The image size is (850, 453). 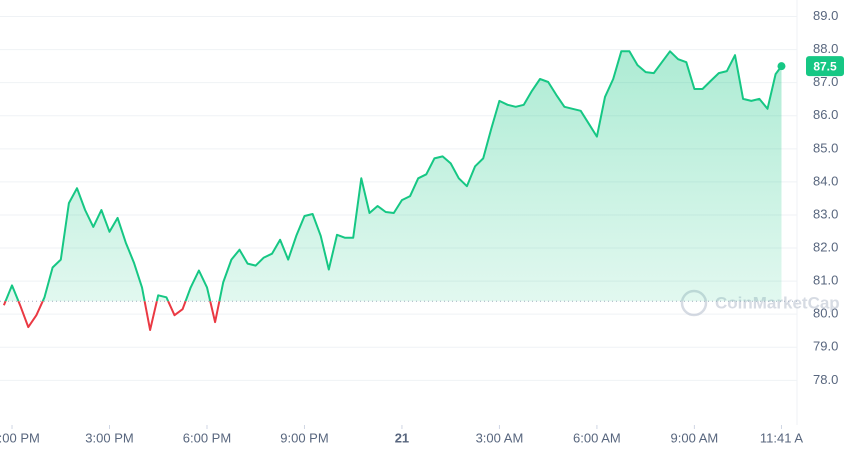 I want to click on price-badge-label: 87.5, so click(x=825, y=66).